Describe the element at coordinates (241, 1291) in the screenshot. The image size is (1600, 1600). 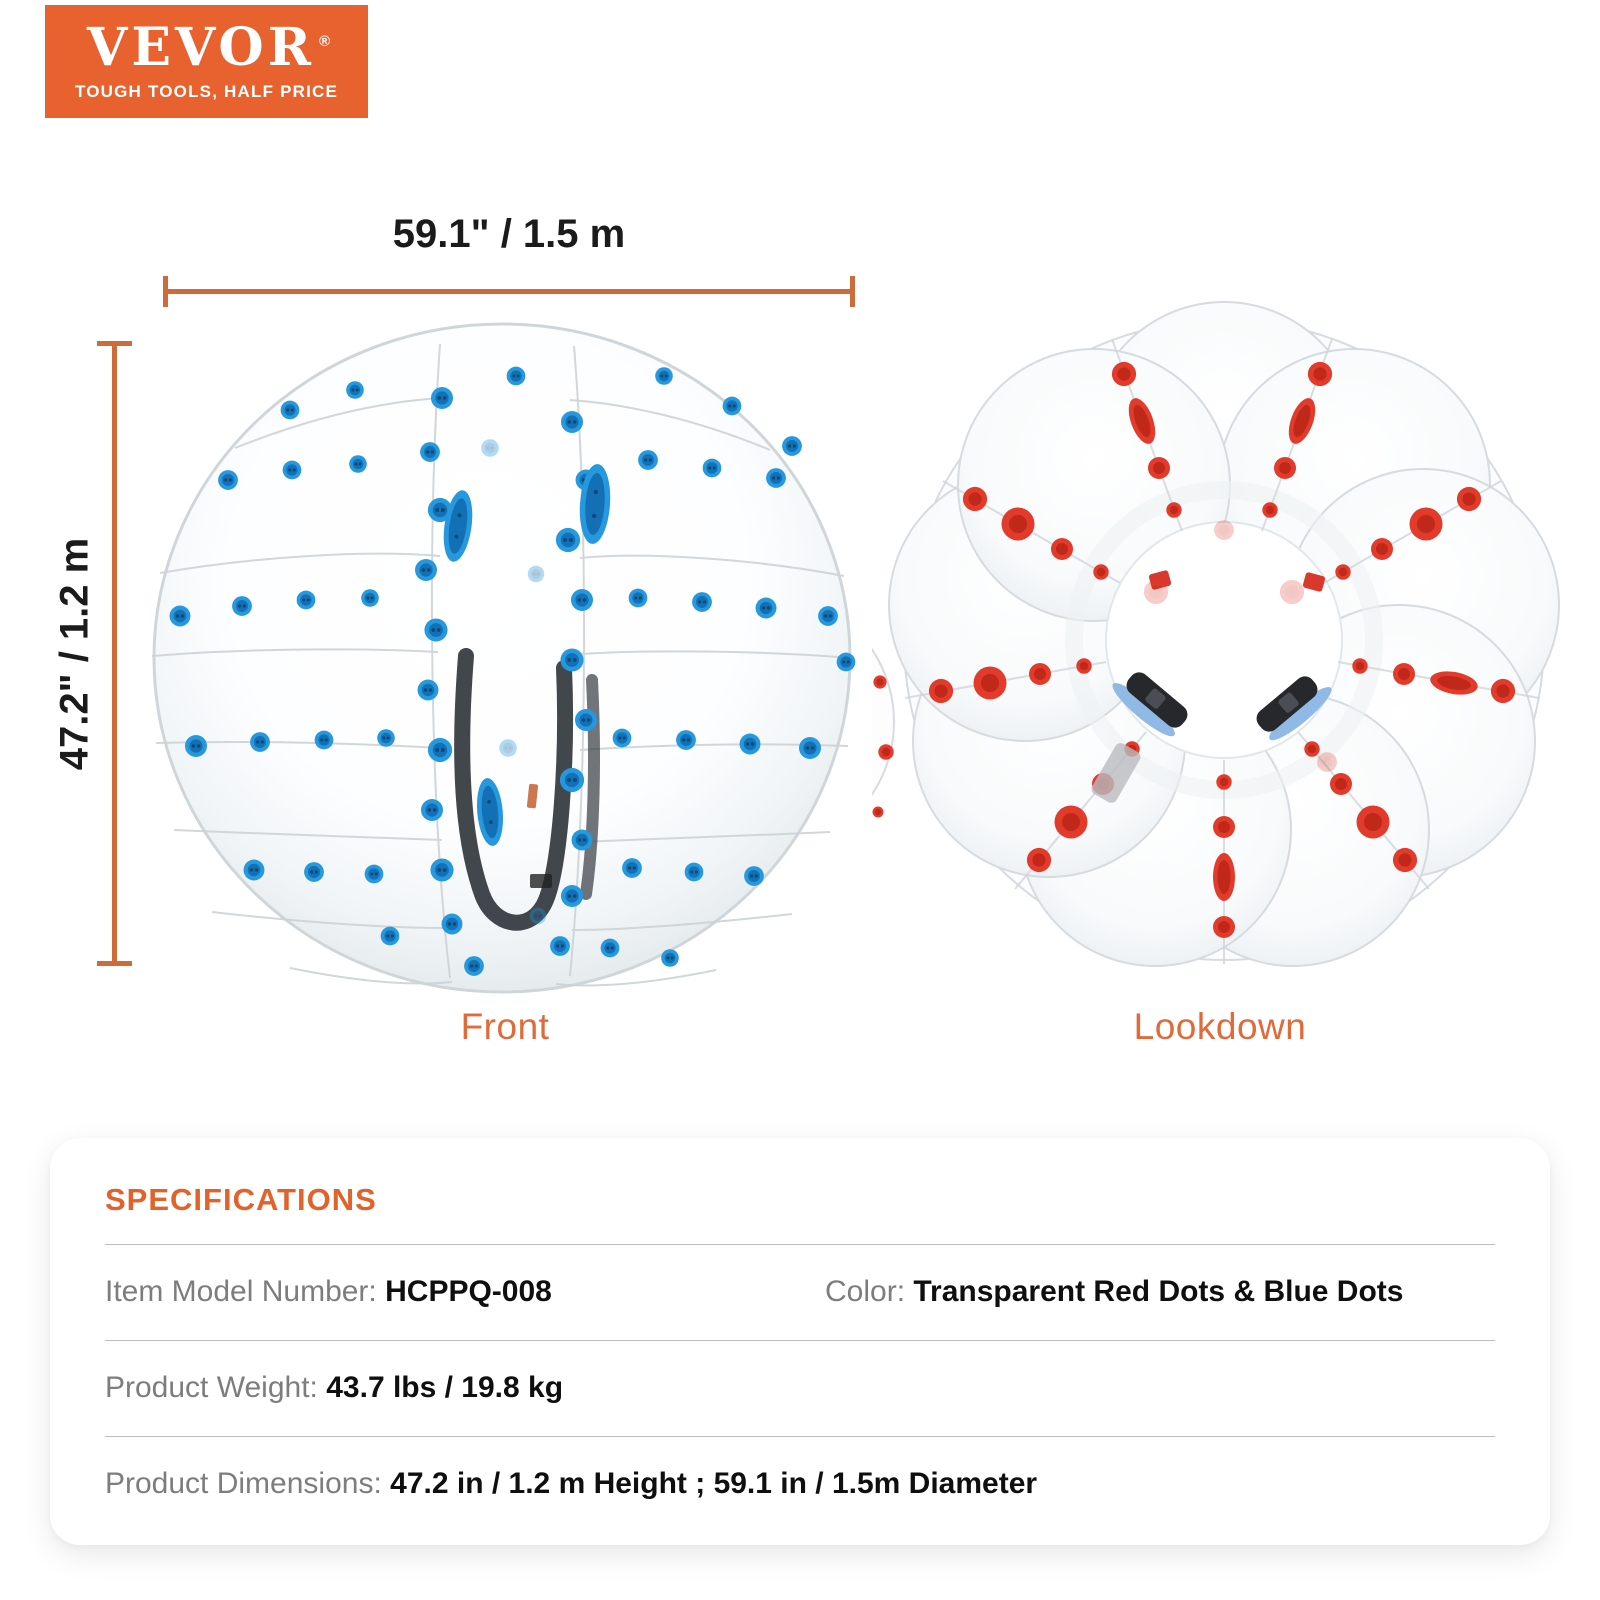
I see `spec-label-model: Item Model Number:` at that location.